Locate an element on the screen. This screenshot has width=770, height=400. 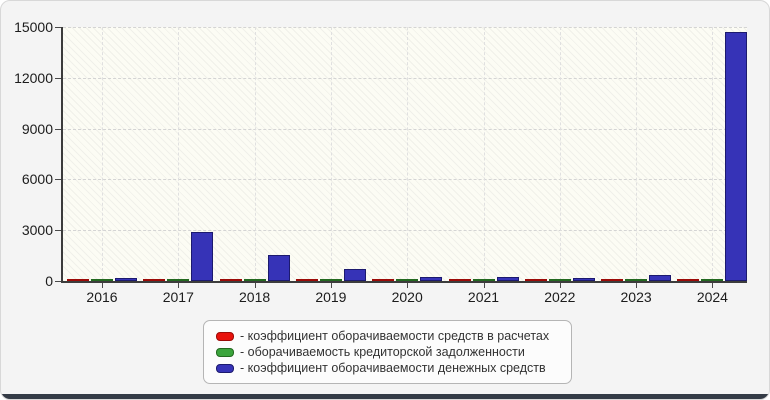
bar-receivables-turnover-2016 is located at coordinates (78, 280).